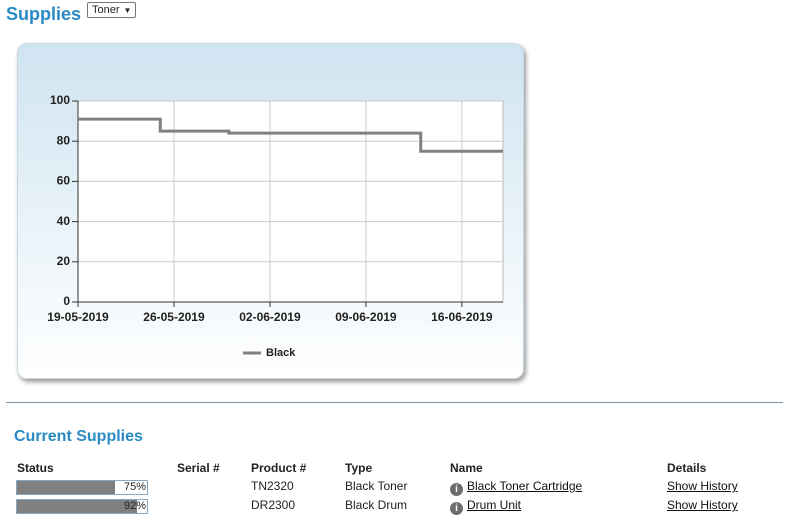  I want to click on page-title: Supplies, so click(44, 14).